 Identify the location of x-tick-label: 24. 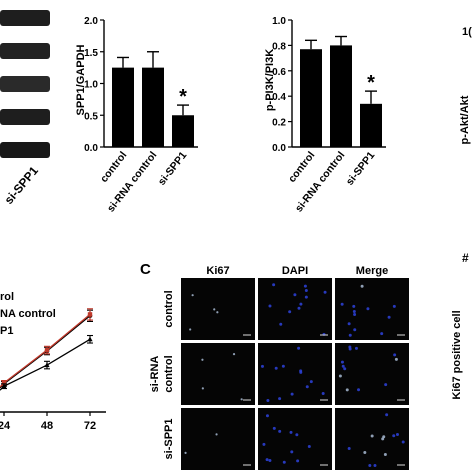
(5, 426).